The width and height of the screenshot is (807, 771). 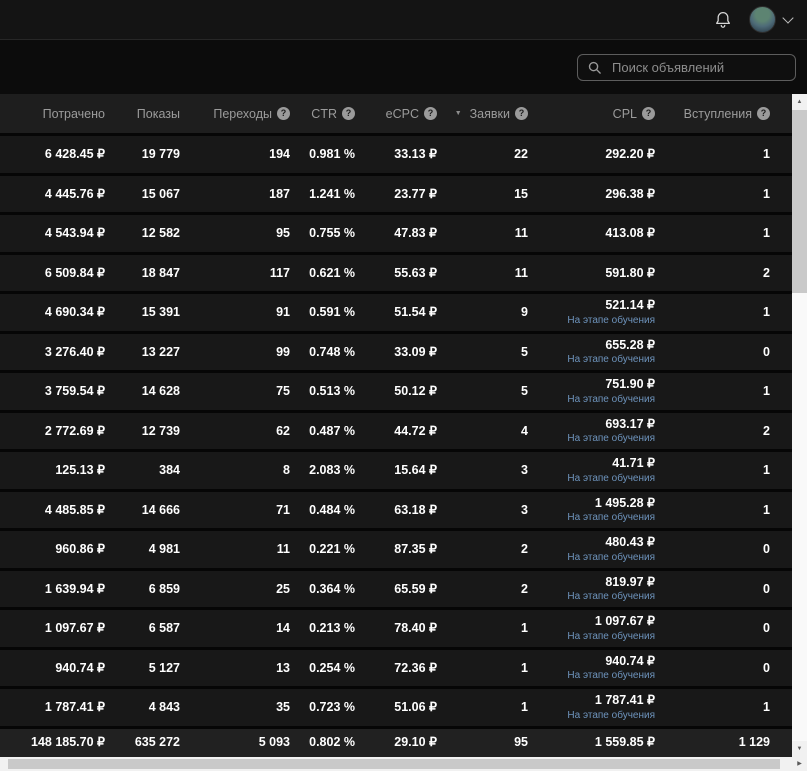 I want to click on column-header-spent: Потрачено, so click(x=56, y=113).